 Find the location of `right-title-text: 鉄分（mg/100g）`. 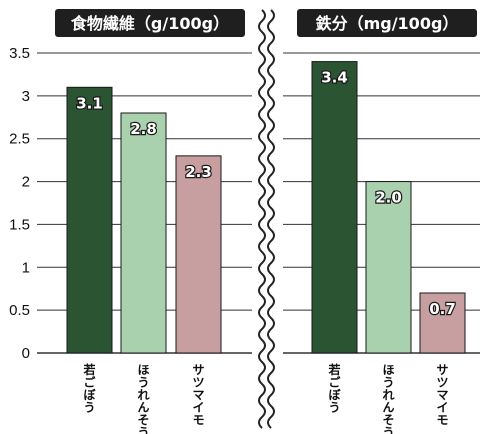

right-title-text: 鉄分（mg/100g） is located at coordinates (387, 23).